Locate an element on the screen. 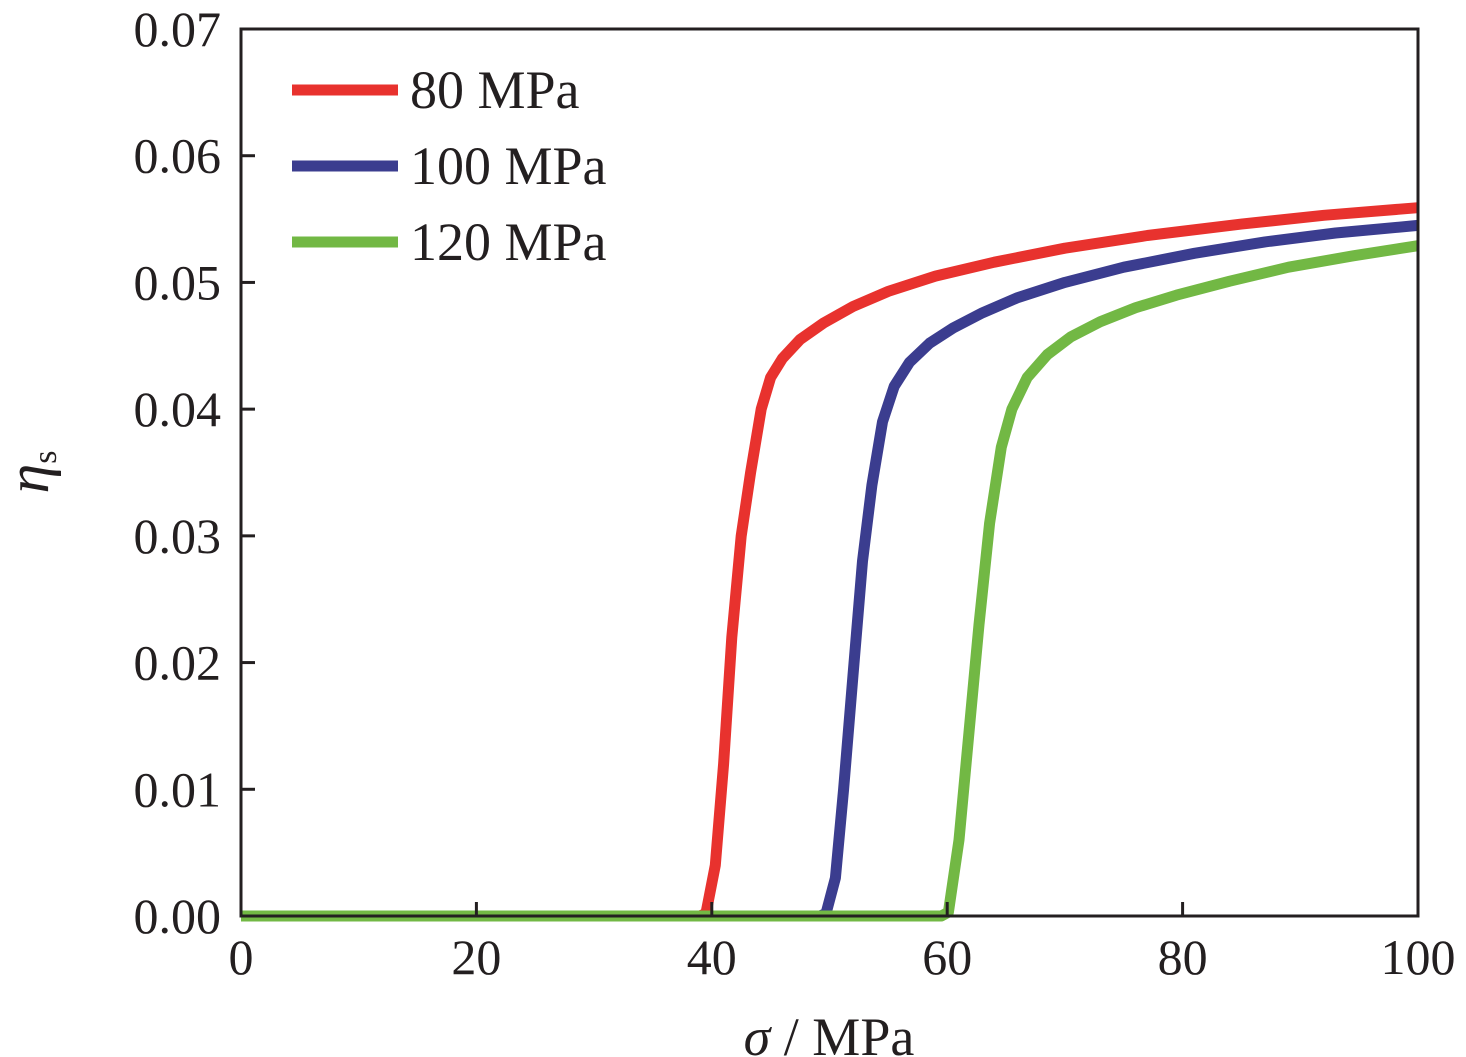 This screenshot has height=1057, width=1466. y-tick-label: 0.03 is located at coordinates (178, 536).